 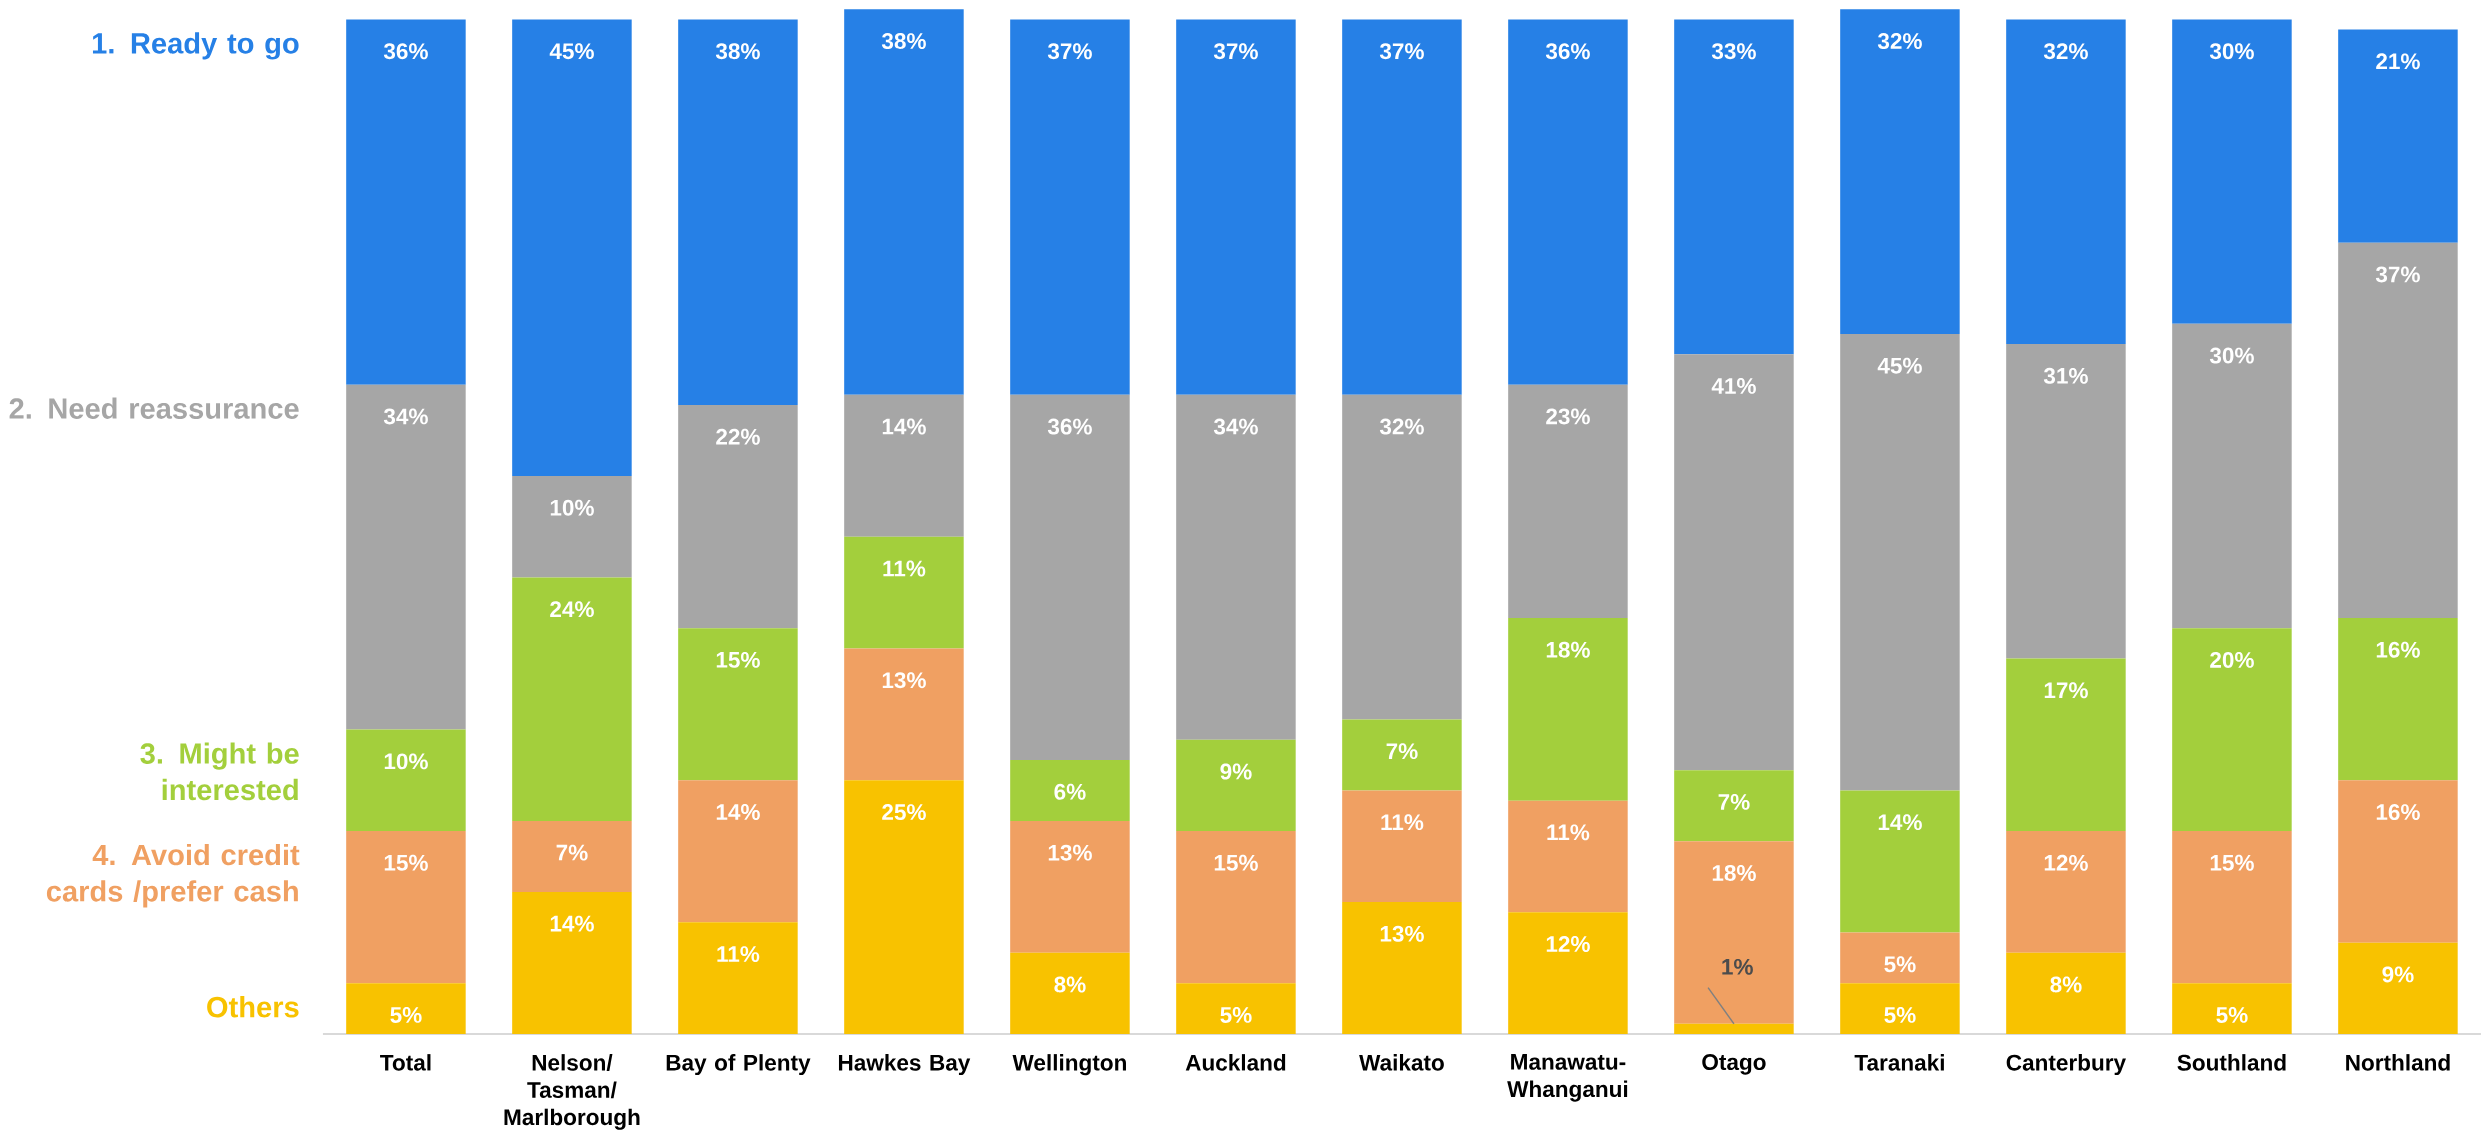 I want to click on x-tick-label: Waikato, so click(x=1401, y=1062).